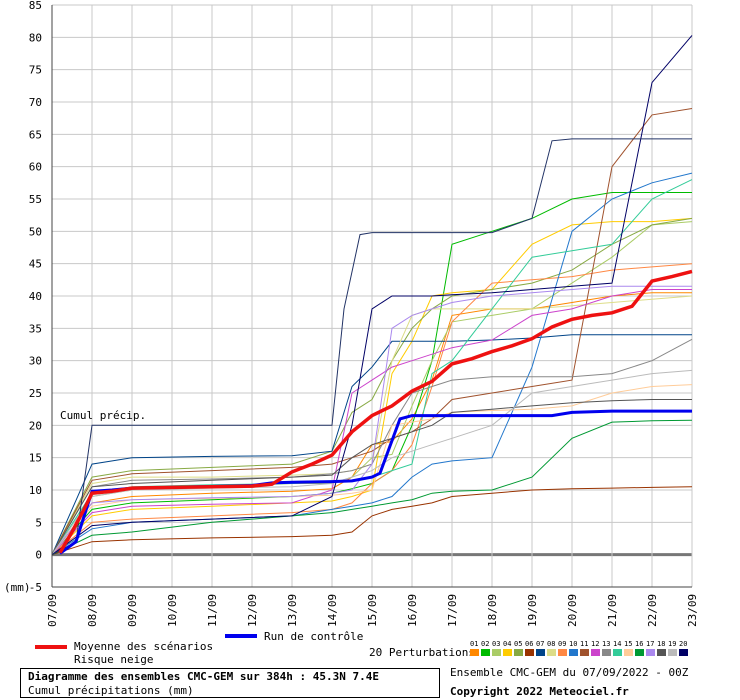 The image size is (740, 700). Describe the element at coordinates (35, 296) in the screenshot. I see `y-tick-label: 40` at that location.